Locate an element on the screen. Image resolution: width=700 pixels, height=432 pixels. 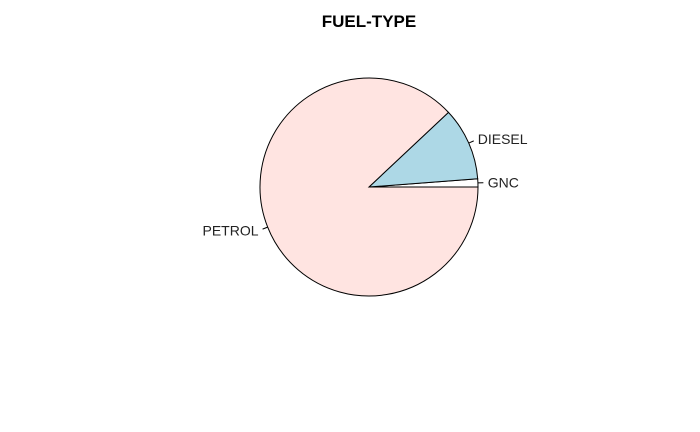
pie-leader-diesel is located at coordinates (471, 142).